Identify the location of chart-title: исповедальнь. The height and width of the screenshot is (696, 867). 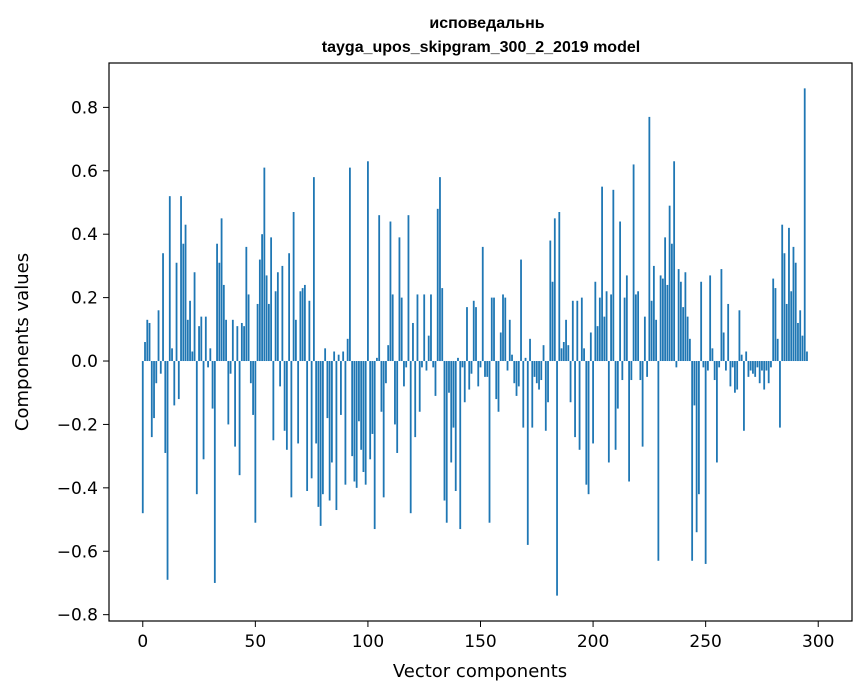
(486, 23).